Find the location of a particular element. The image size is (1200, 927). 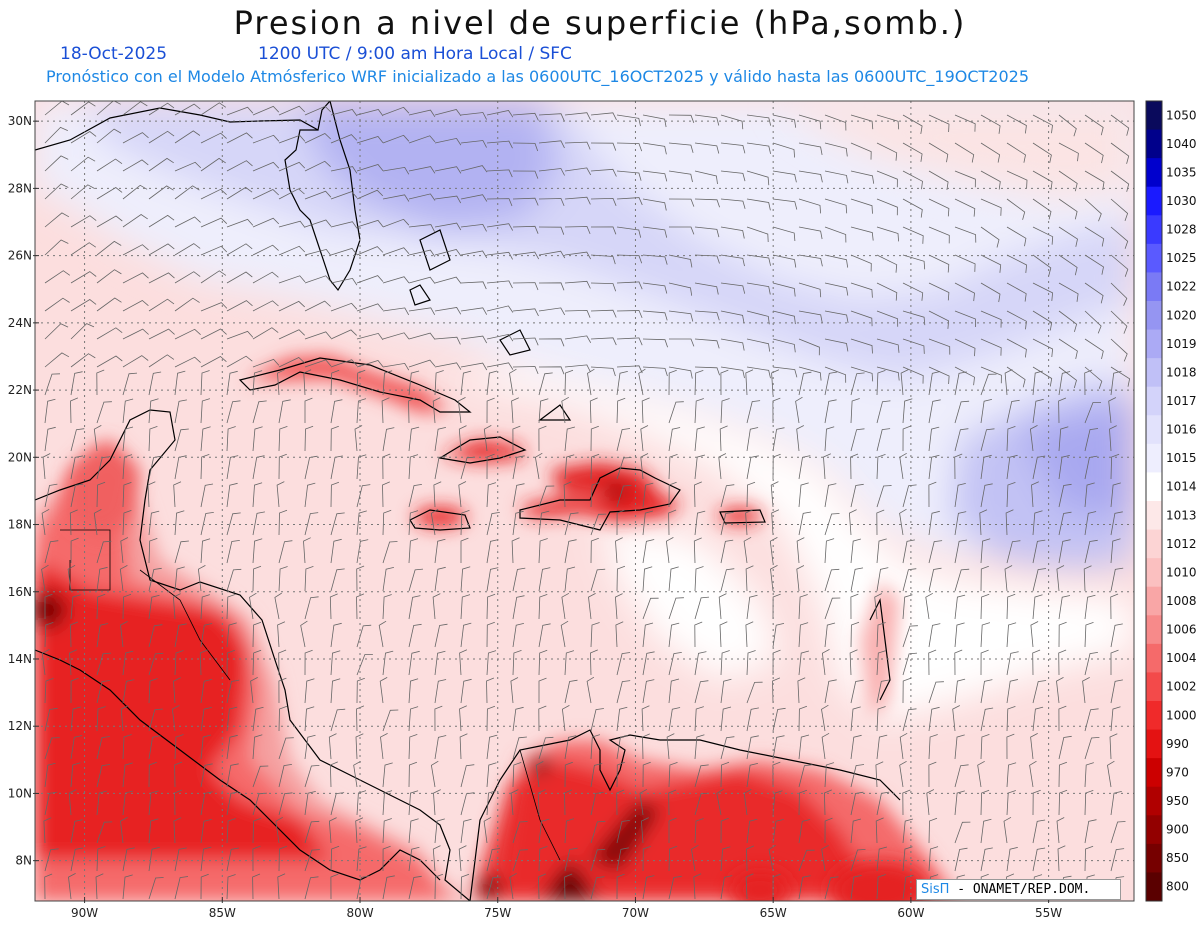

colorbar-label: 1040 is located at coordinates (1181, 144).